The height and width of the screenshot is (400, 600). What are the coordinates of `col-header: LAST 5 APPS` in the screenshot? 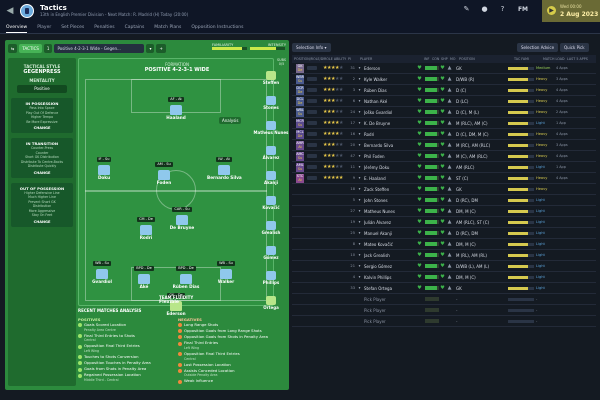 It's located at (577, 59).